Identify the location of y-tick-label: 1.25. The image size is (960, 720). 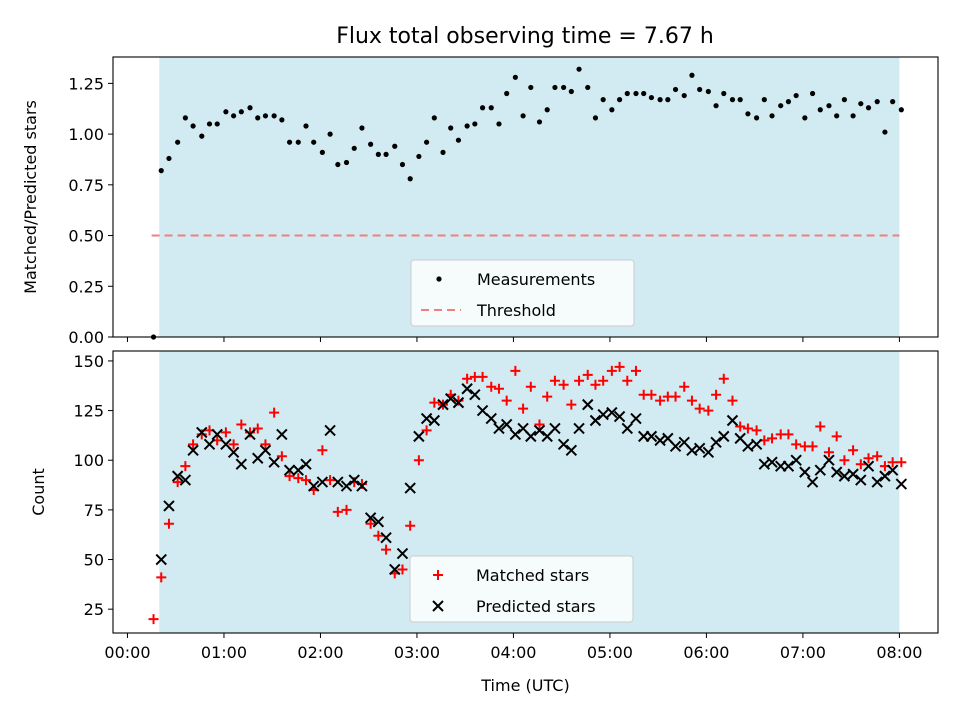
(86, 83).